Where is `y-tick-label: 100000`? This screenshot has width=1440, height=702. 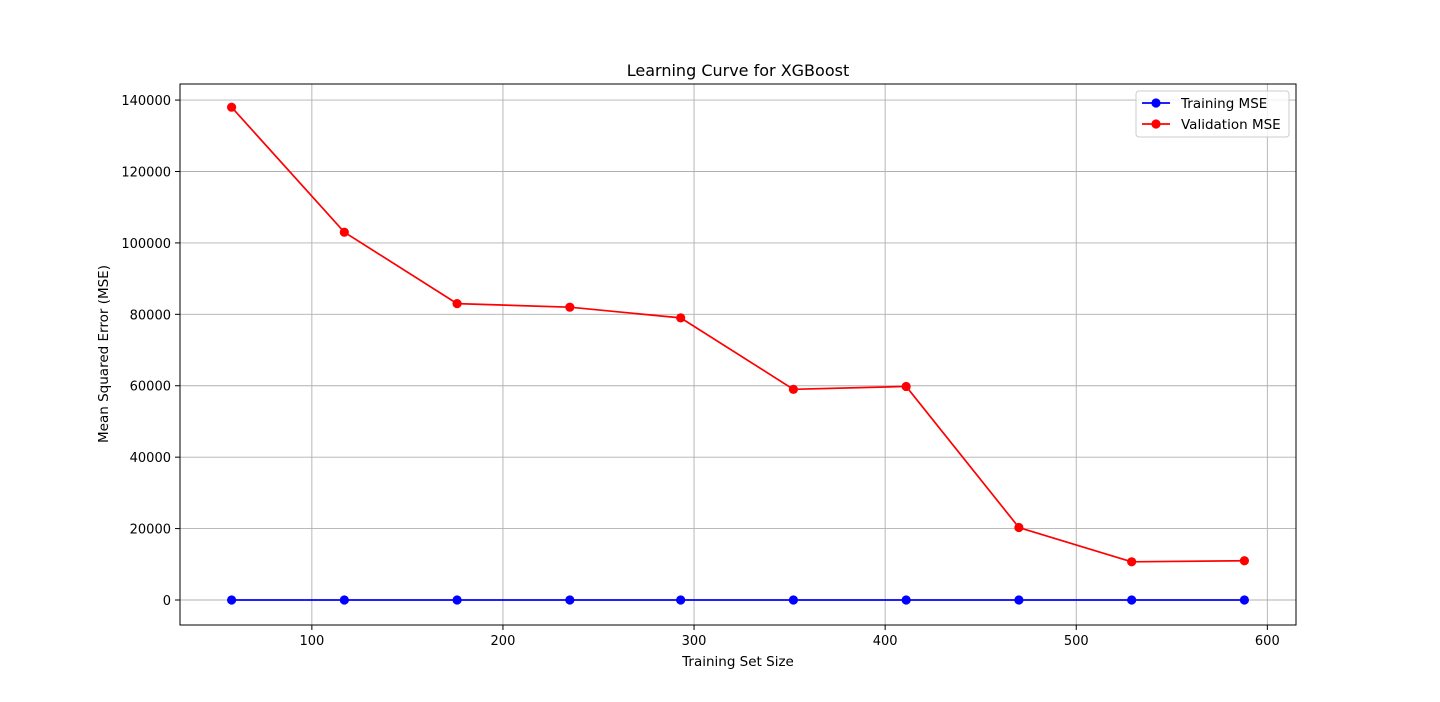
y-tick-label: 100000 is located at coordinates (146, 244).